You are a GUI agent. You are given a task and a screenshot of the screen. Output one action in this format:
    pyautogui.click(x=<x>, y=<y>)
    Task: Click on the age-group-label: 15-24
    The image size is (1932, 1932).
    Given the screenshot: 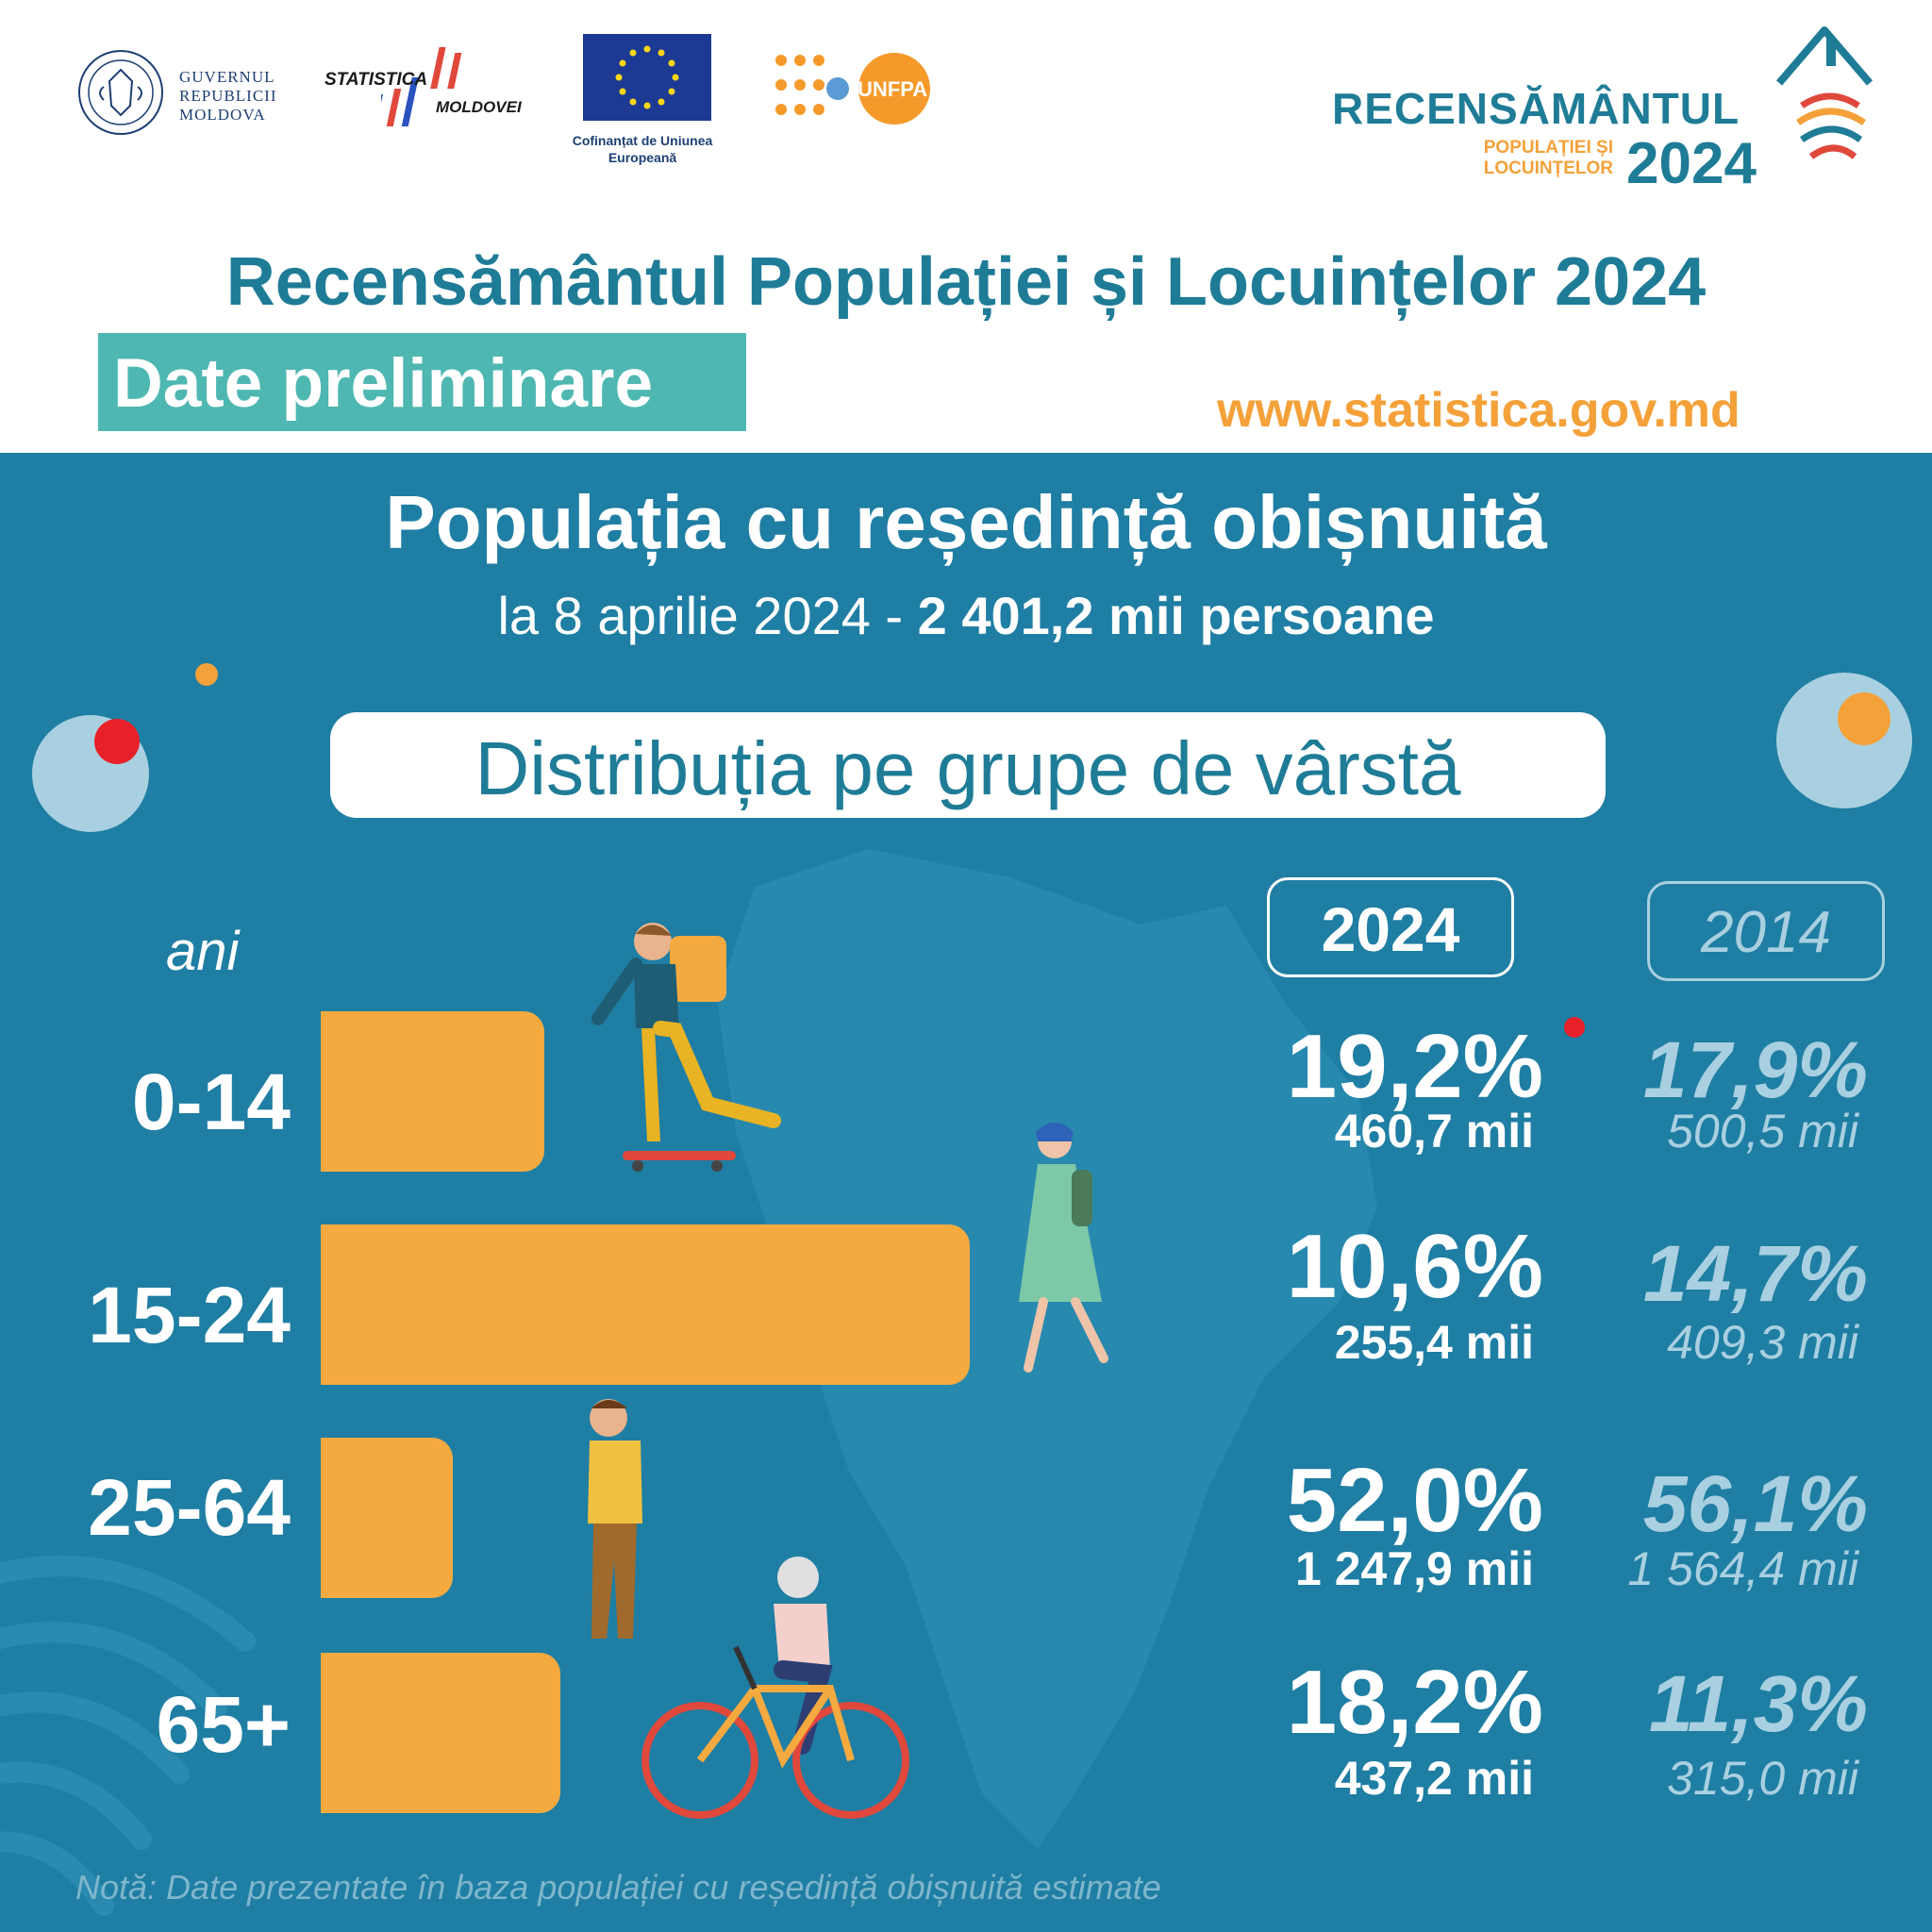 What is the action you would take?
    pyautogui.click(x=190, y=1315)
    